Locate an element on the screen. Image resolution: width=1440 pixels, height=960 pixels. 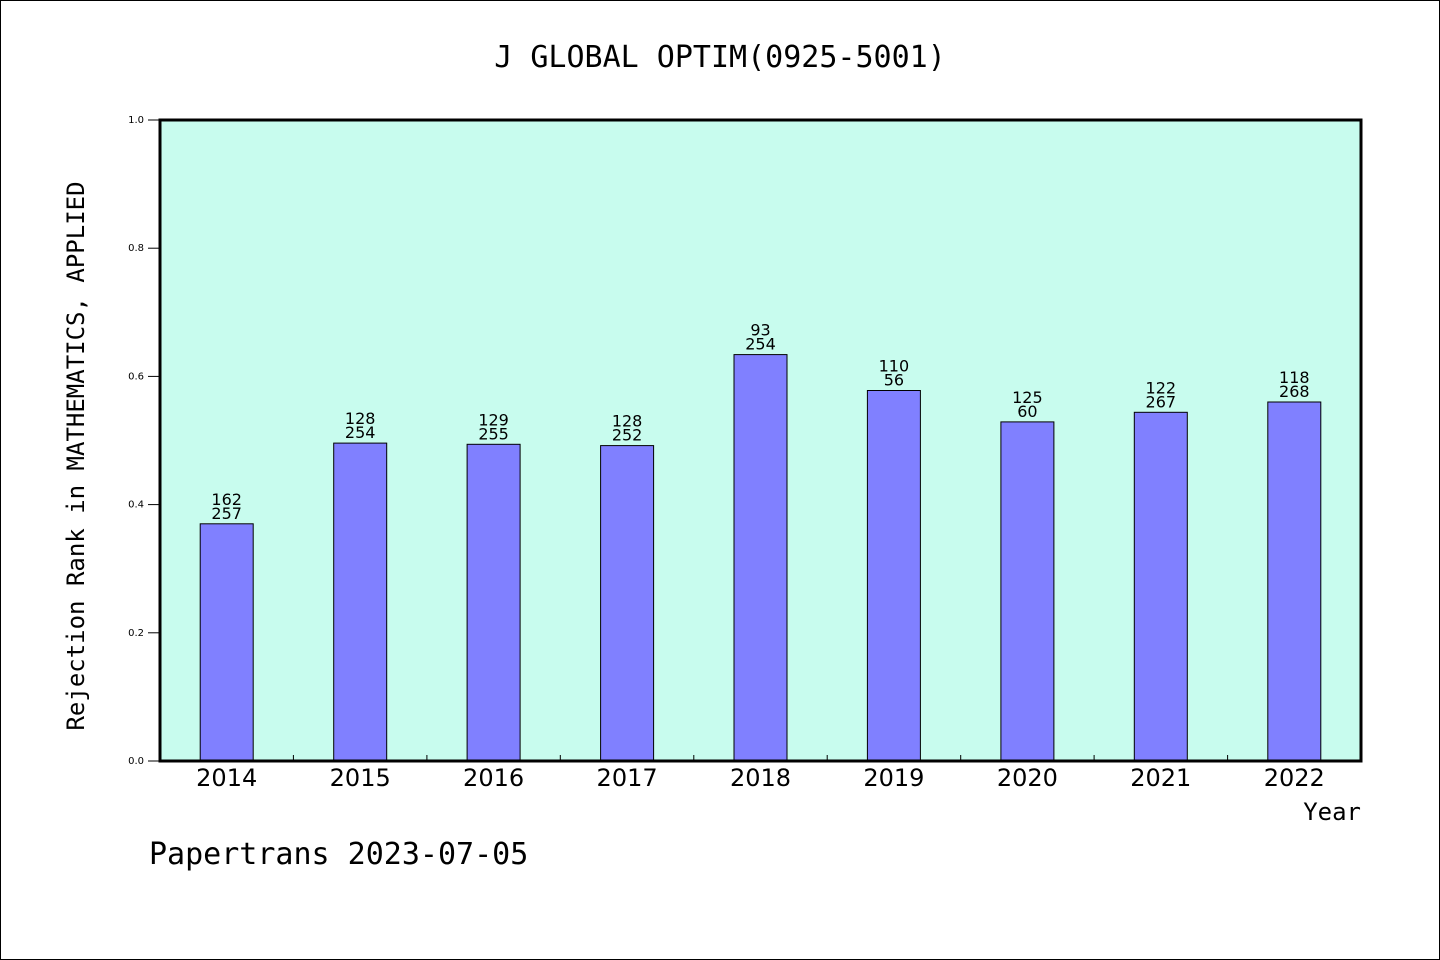
bar-label-top-2015: 128 is located at coordinates (360, 418).